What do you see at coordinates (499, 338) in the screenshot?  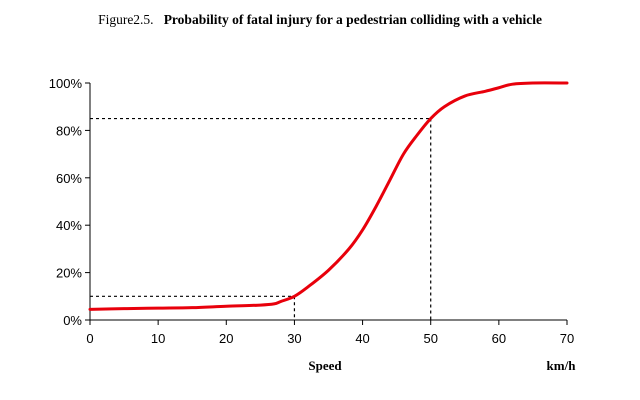 I see `x-tick-label: 60` at bounding box center [499, 338].